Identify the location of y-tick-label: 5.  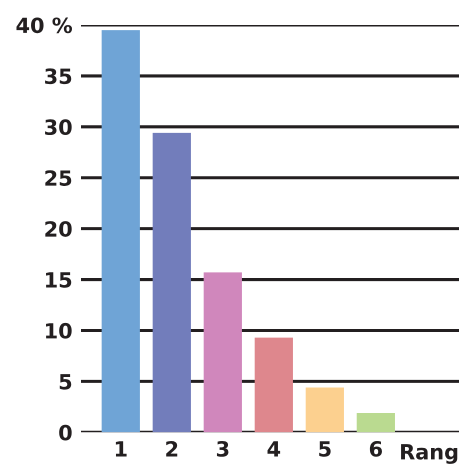
(66, 382).